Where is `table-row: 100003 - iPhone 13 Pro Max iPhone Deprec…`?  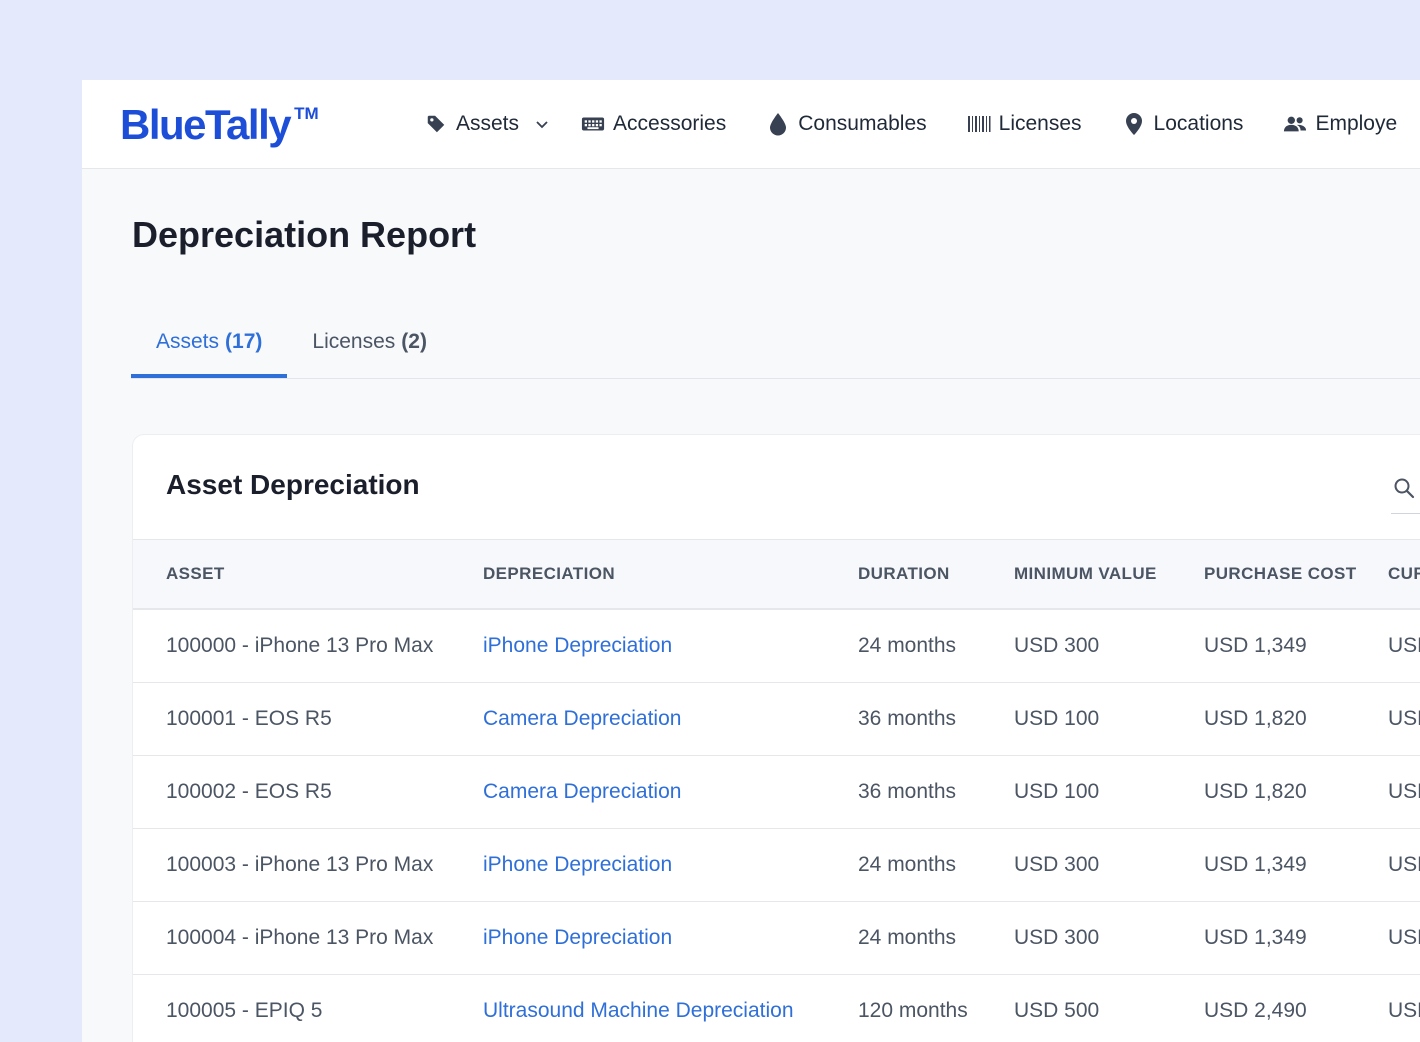
table-row: 100003 - iPhone 13 Pro Max iPhone Deprec… is located at coordinates (776, 865).